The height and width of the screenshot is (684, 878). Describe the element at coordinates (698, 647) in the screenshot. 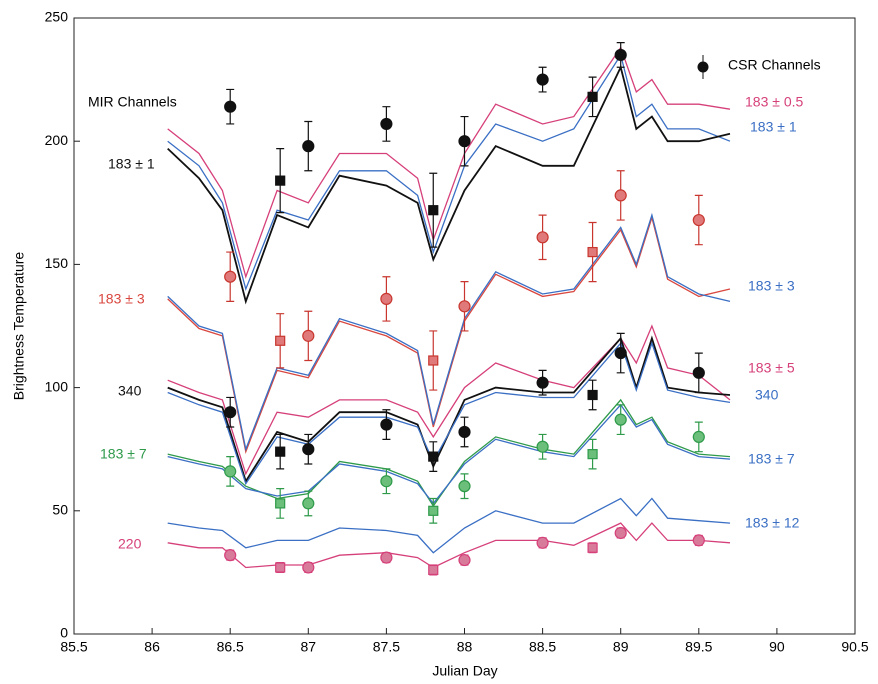

I see `x-tick-label: 89.5` at that location.